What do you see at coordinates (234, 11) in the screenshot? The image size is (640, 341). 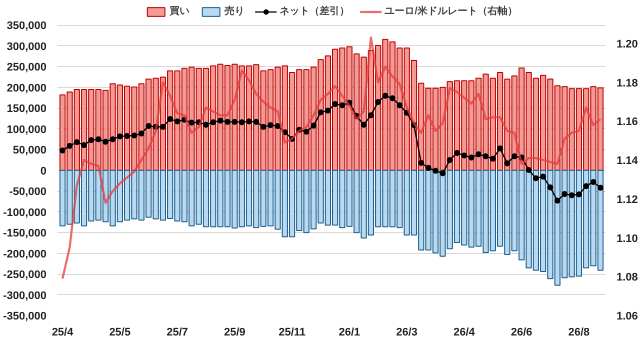 I see `legend-label: 売り` at bounding box center [234, 11].